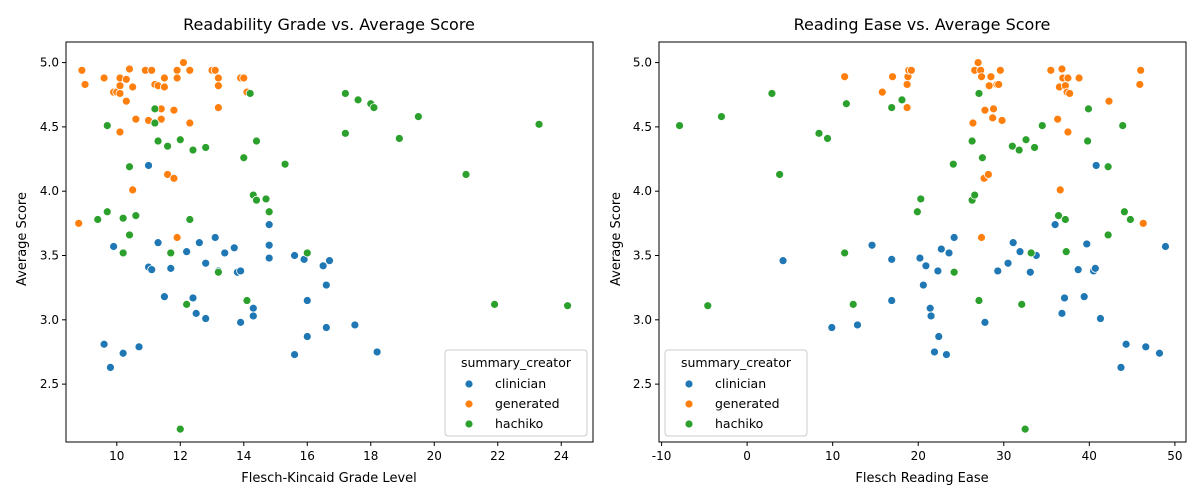 The width and height of the screenshot is (1200, 500). I want to click on y-tick-label: 3.5, so click(642, 256).